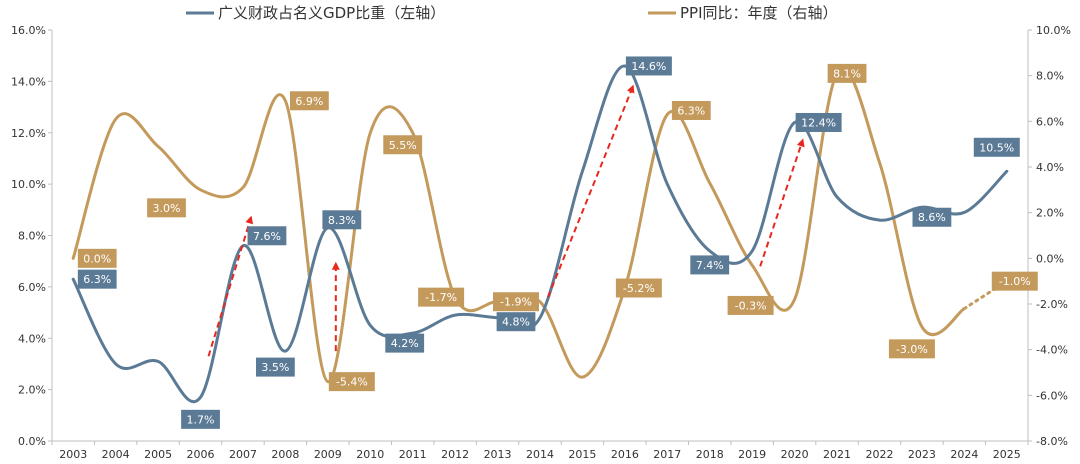  I want to click on data-label-text: -3.0%, so click(912, 349).